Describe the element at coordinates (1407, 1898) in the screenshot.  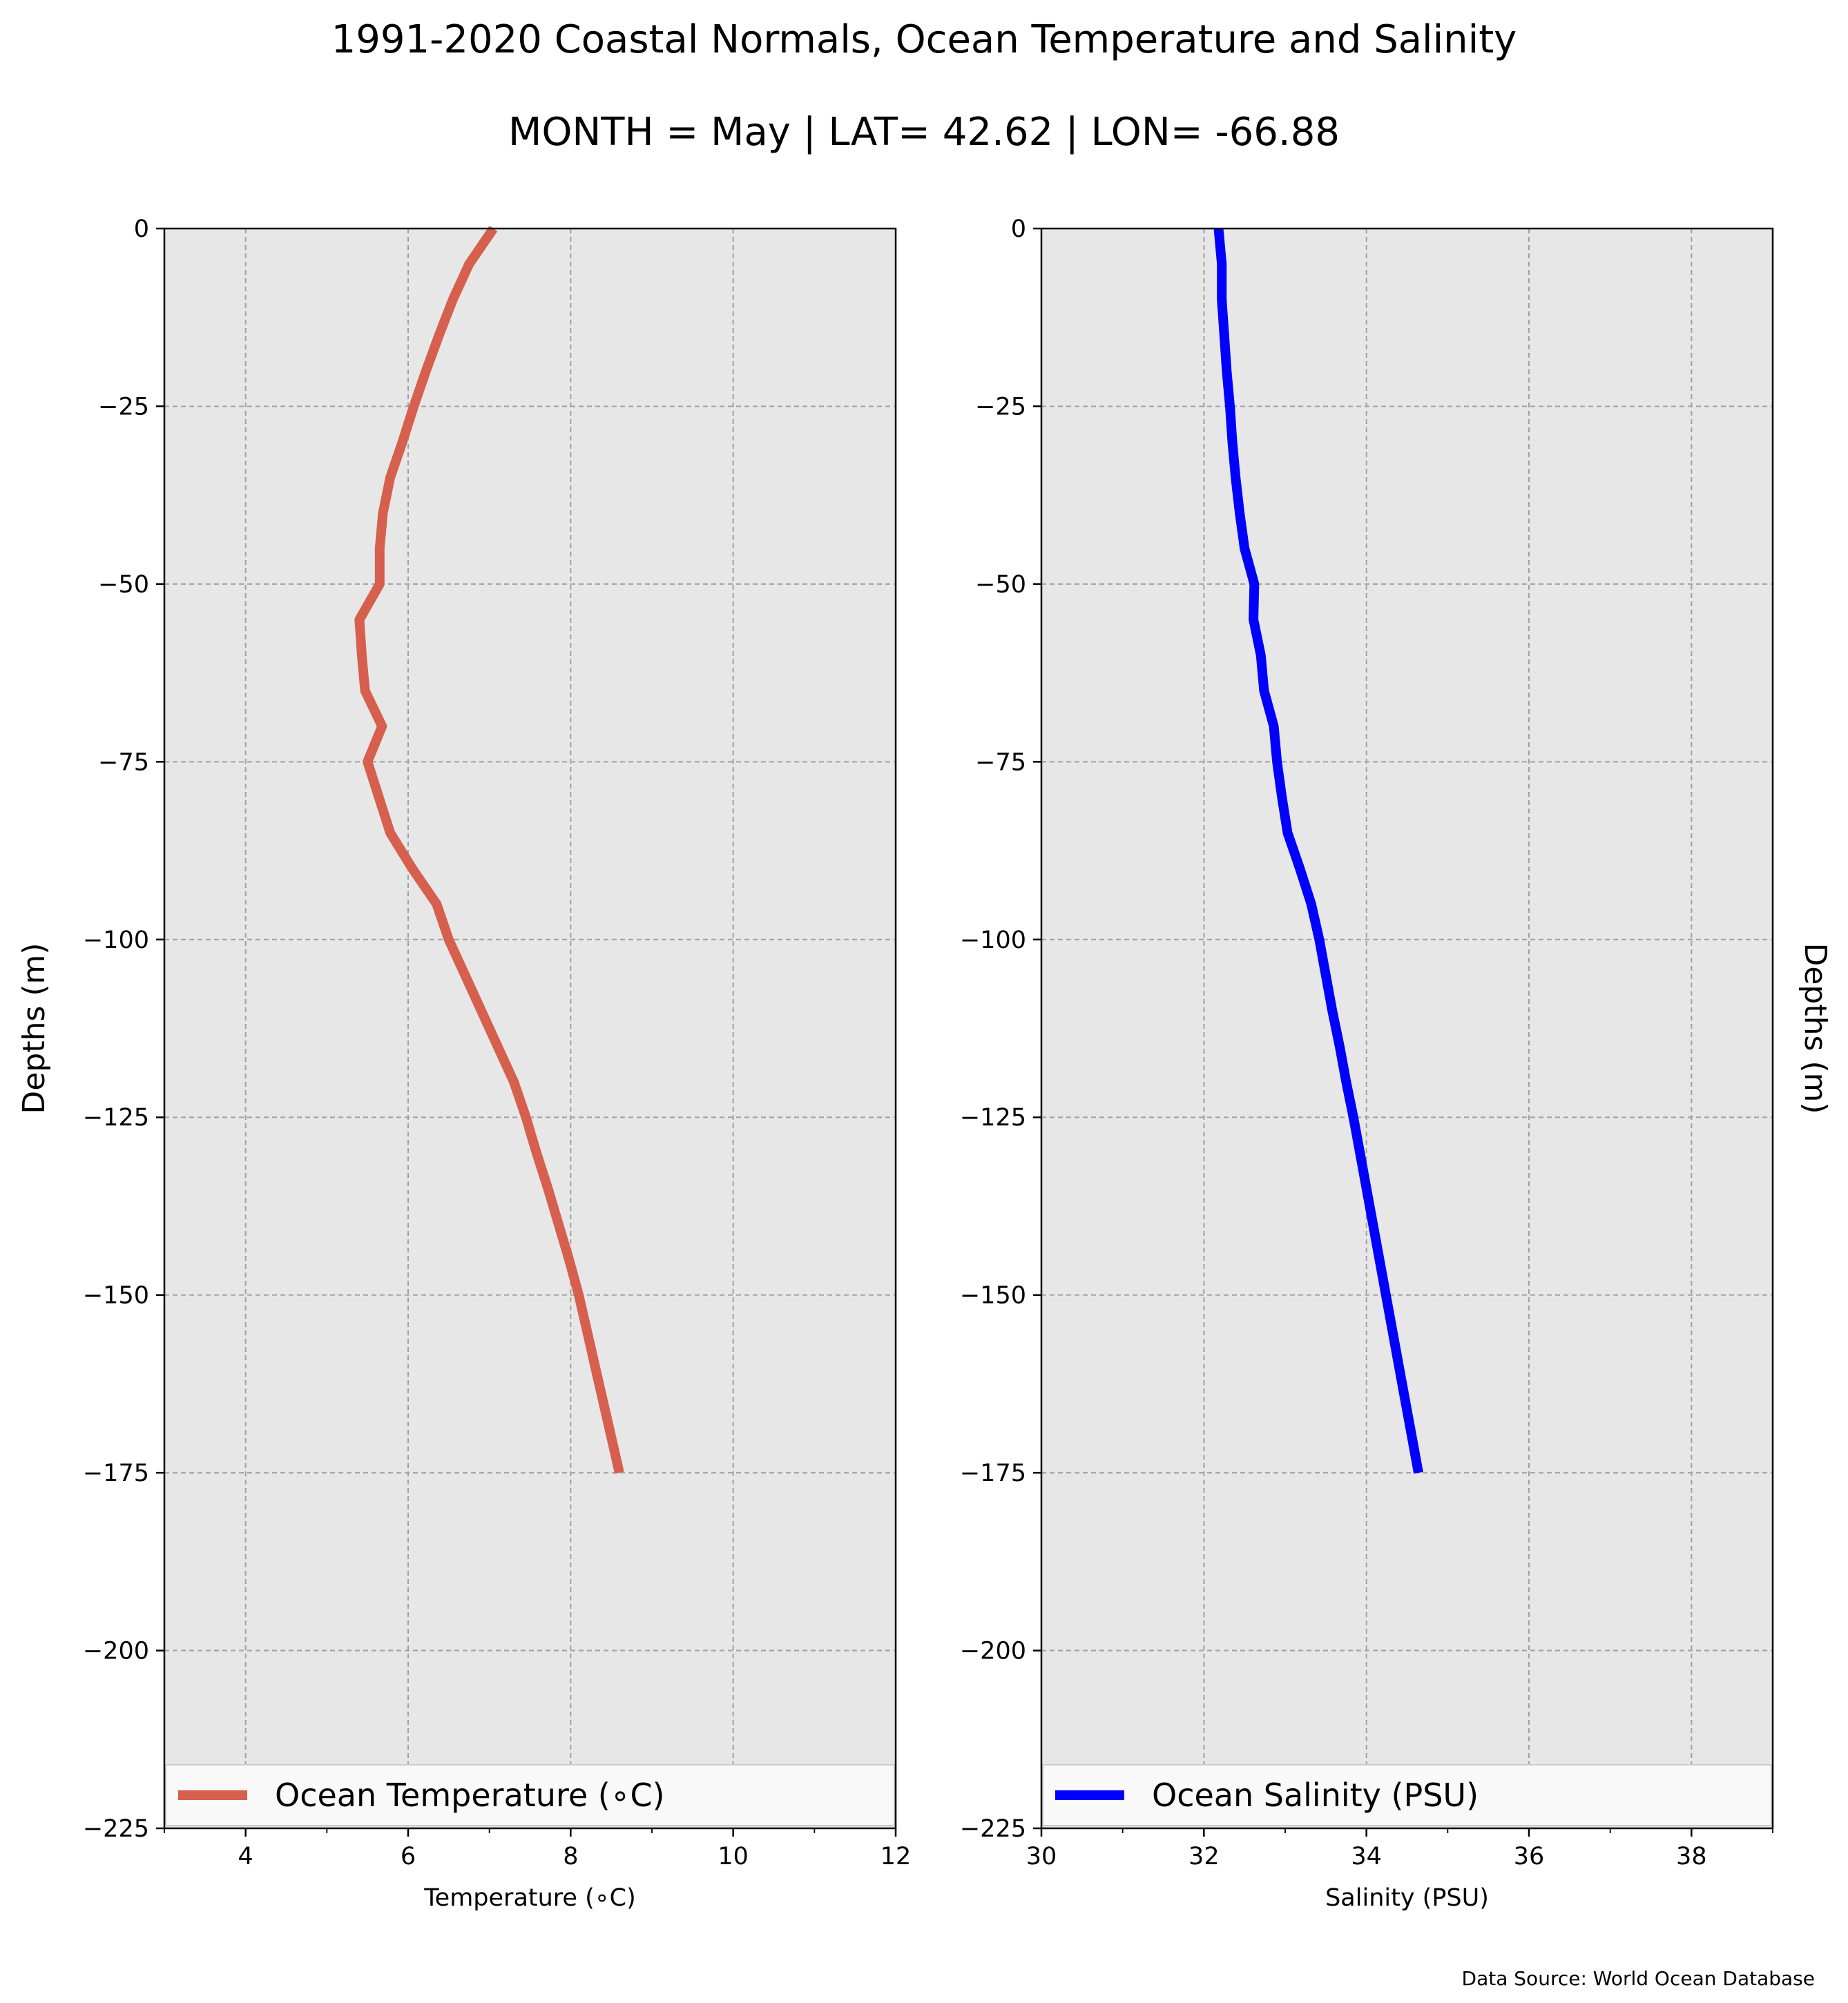
I see `salinity-x-axis-label: Salinity (PSU)` at that location.